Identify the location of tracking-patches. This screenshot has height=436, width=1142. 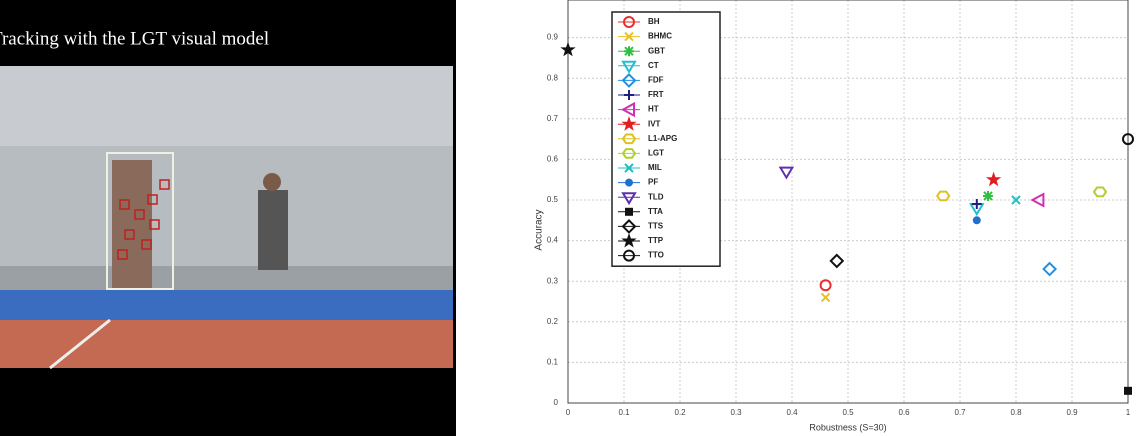
(143, 219).